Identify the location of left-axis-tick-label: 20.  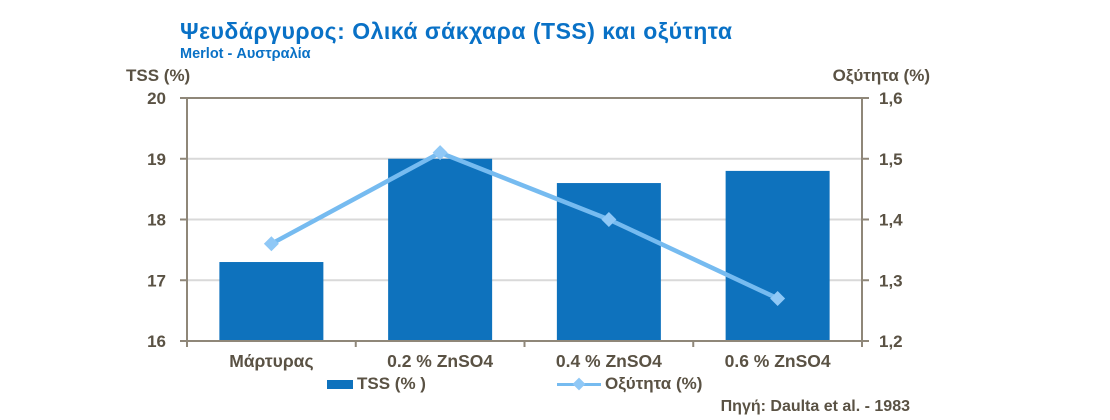
(156, 98).